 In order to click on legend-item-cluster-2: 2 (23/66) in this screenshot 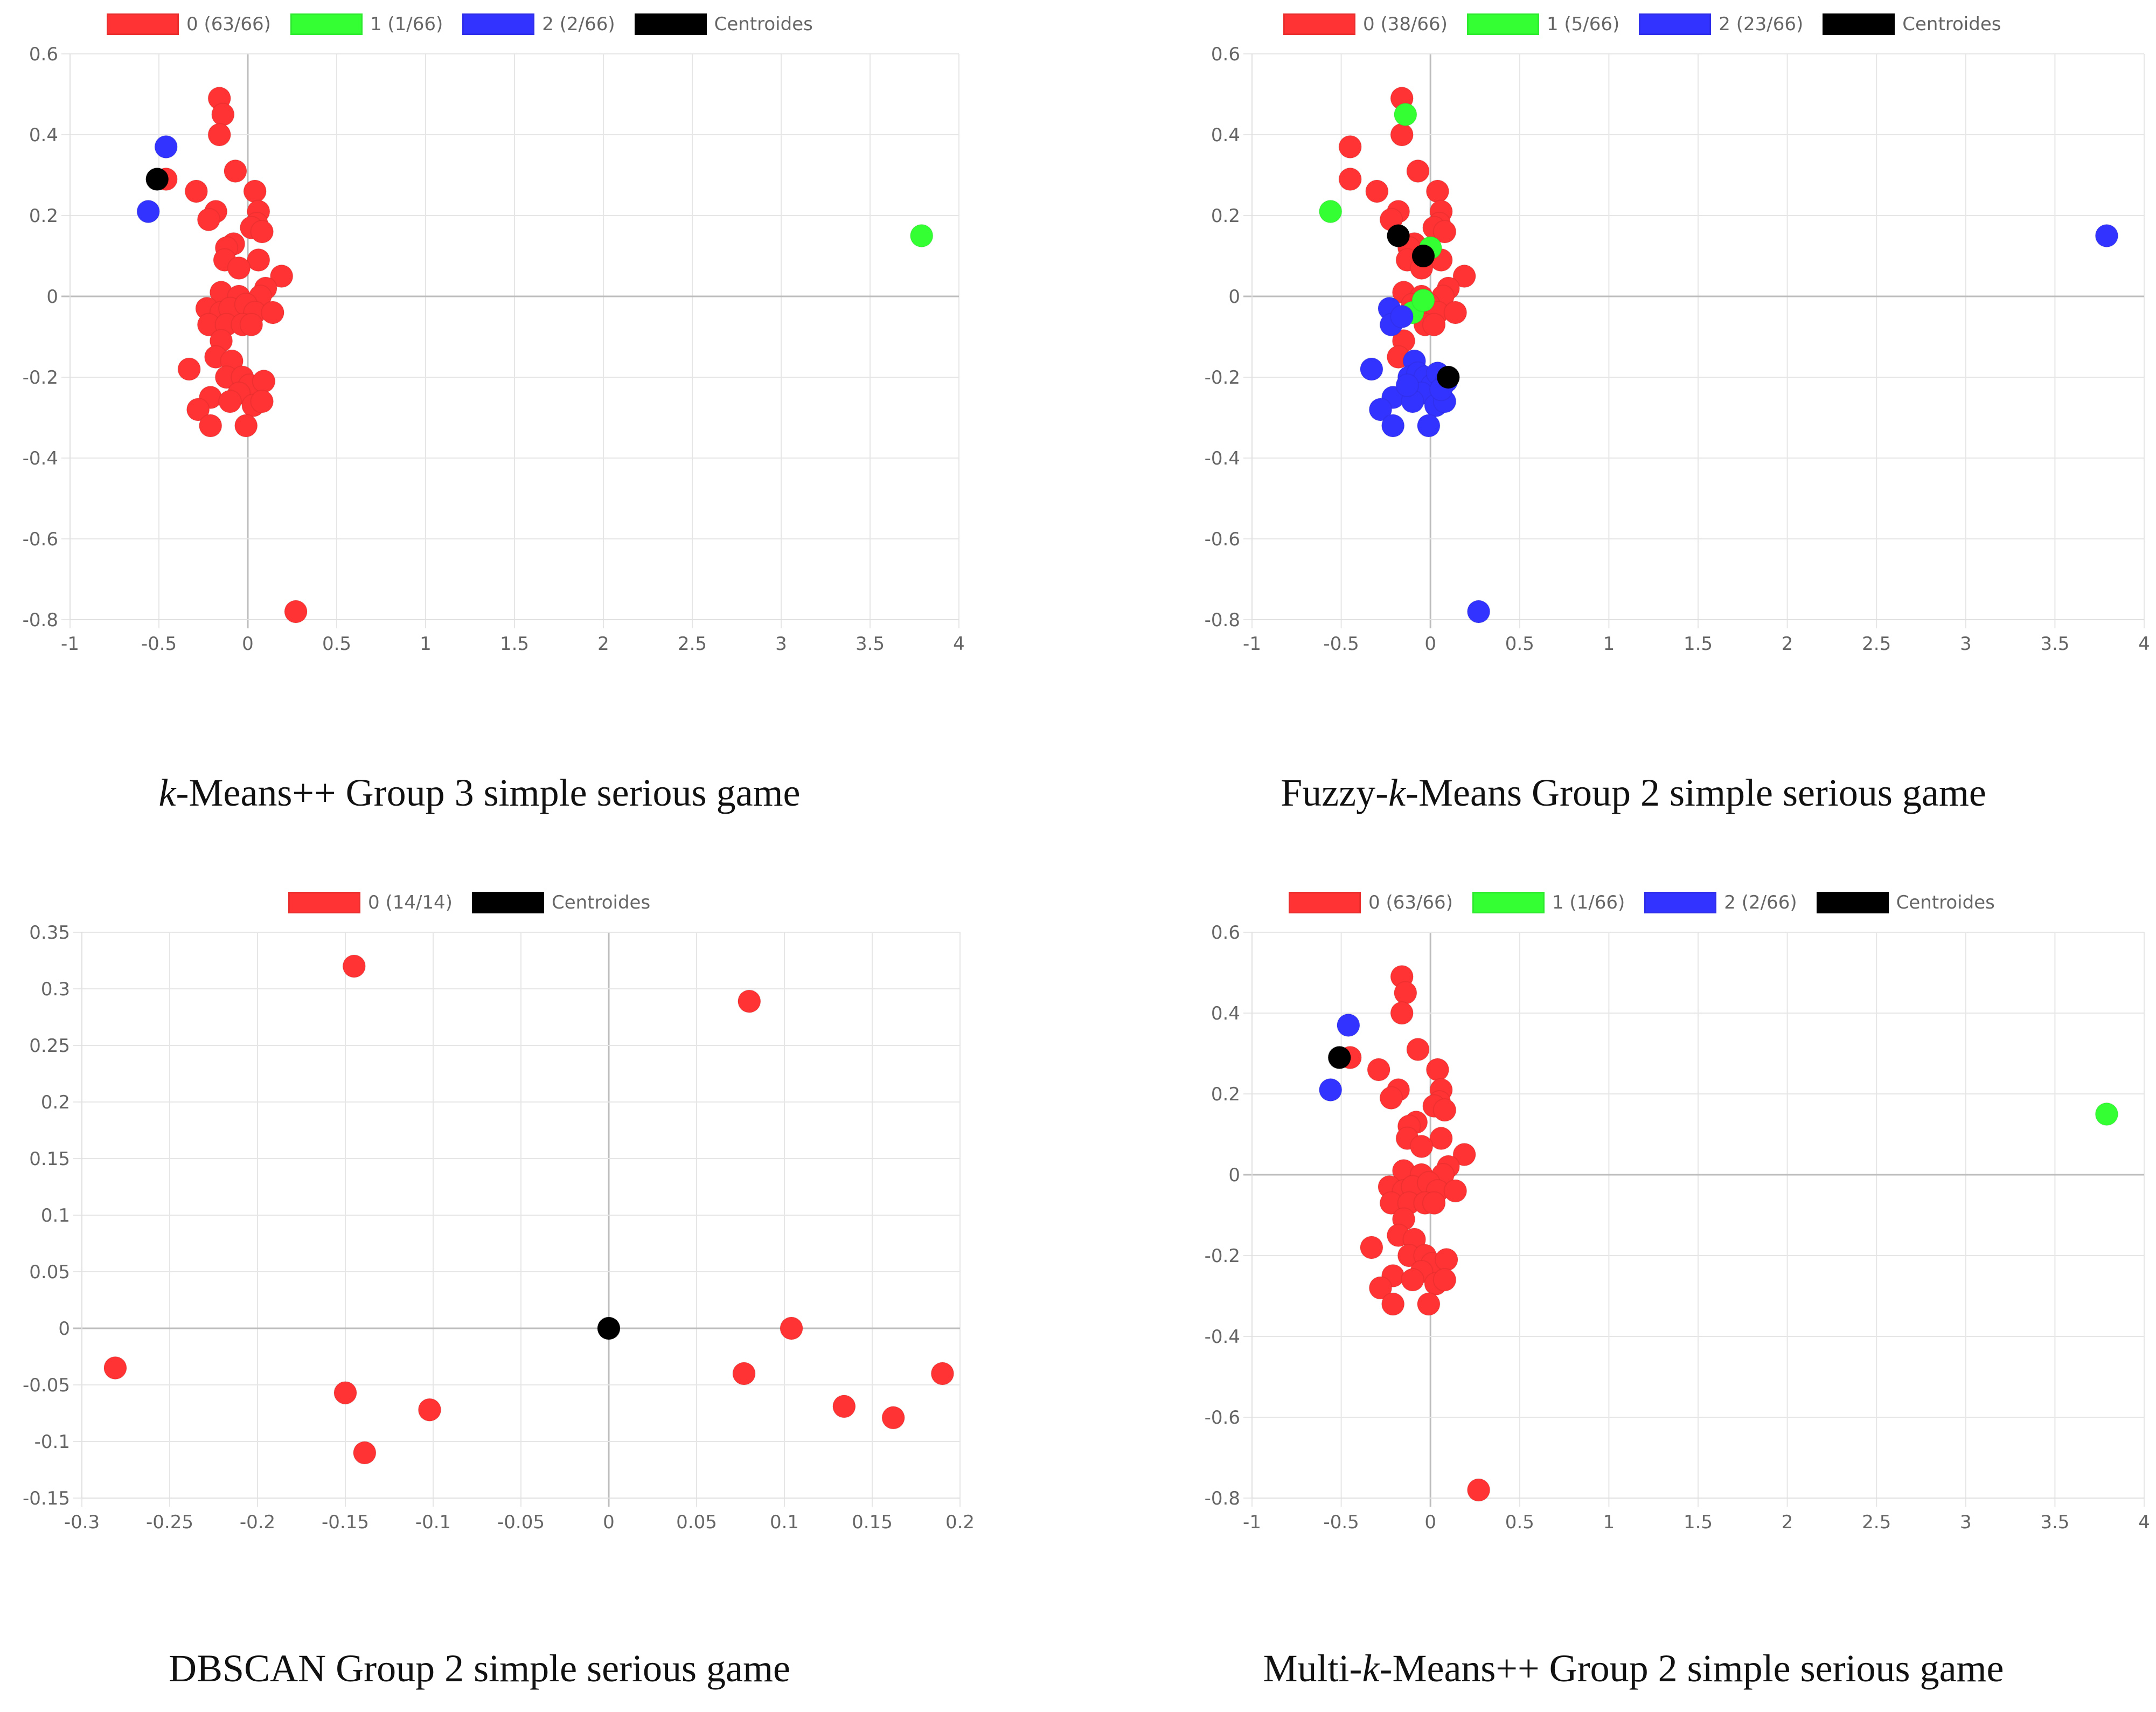, I will do `click(1721, 24)`.